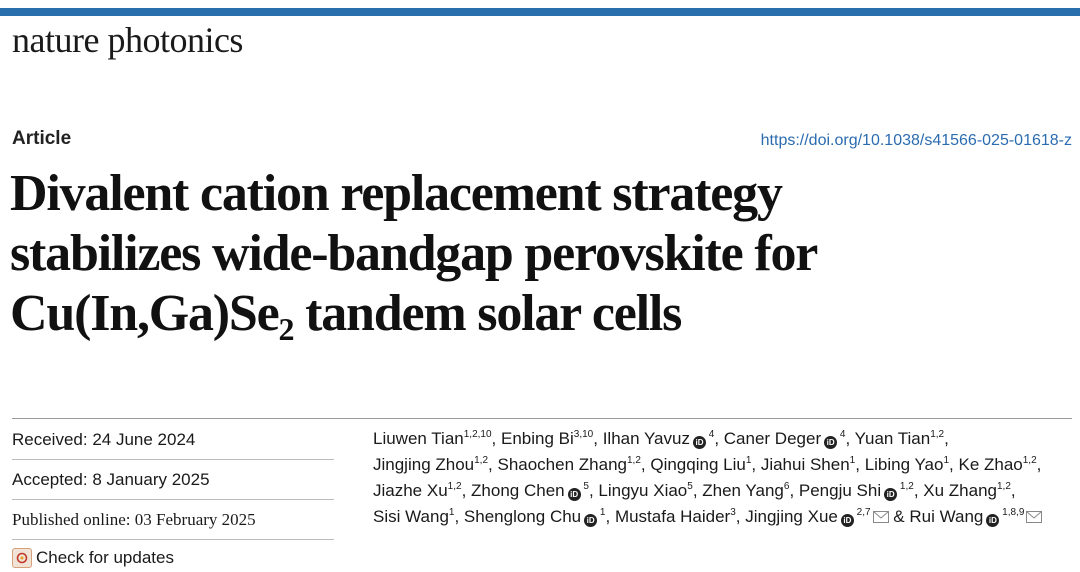 The width and height of the screenshot is (1080, 572). Describe the element at coordinates (42, 138) in the screenshot. I see `article-type-label: Article` at that location.